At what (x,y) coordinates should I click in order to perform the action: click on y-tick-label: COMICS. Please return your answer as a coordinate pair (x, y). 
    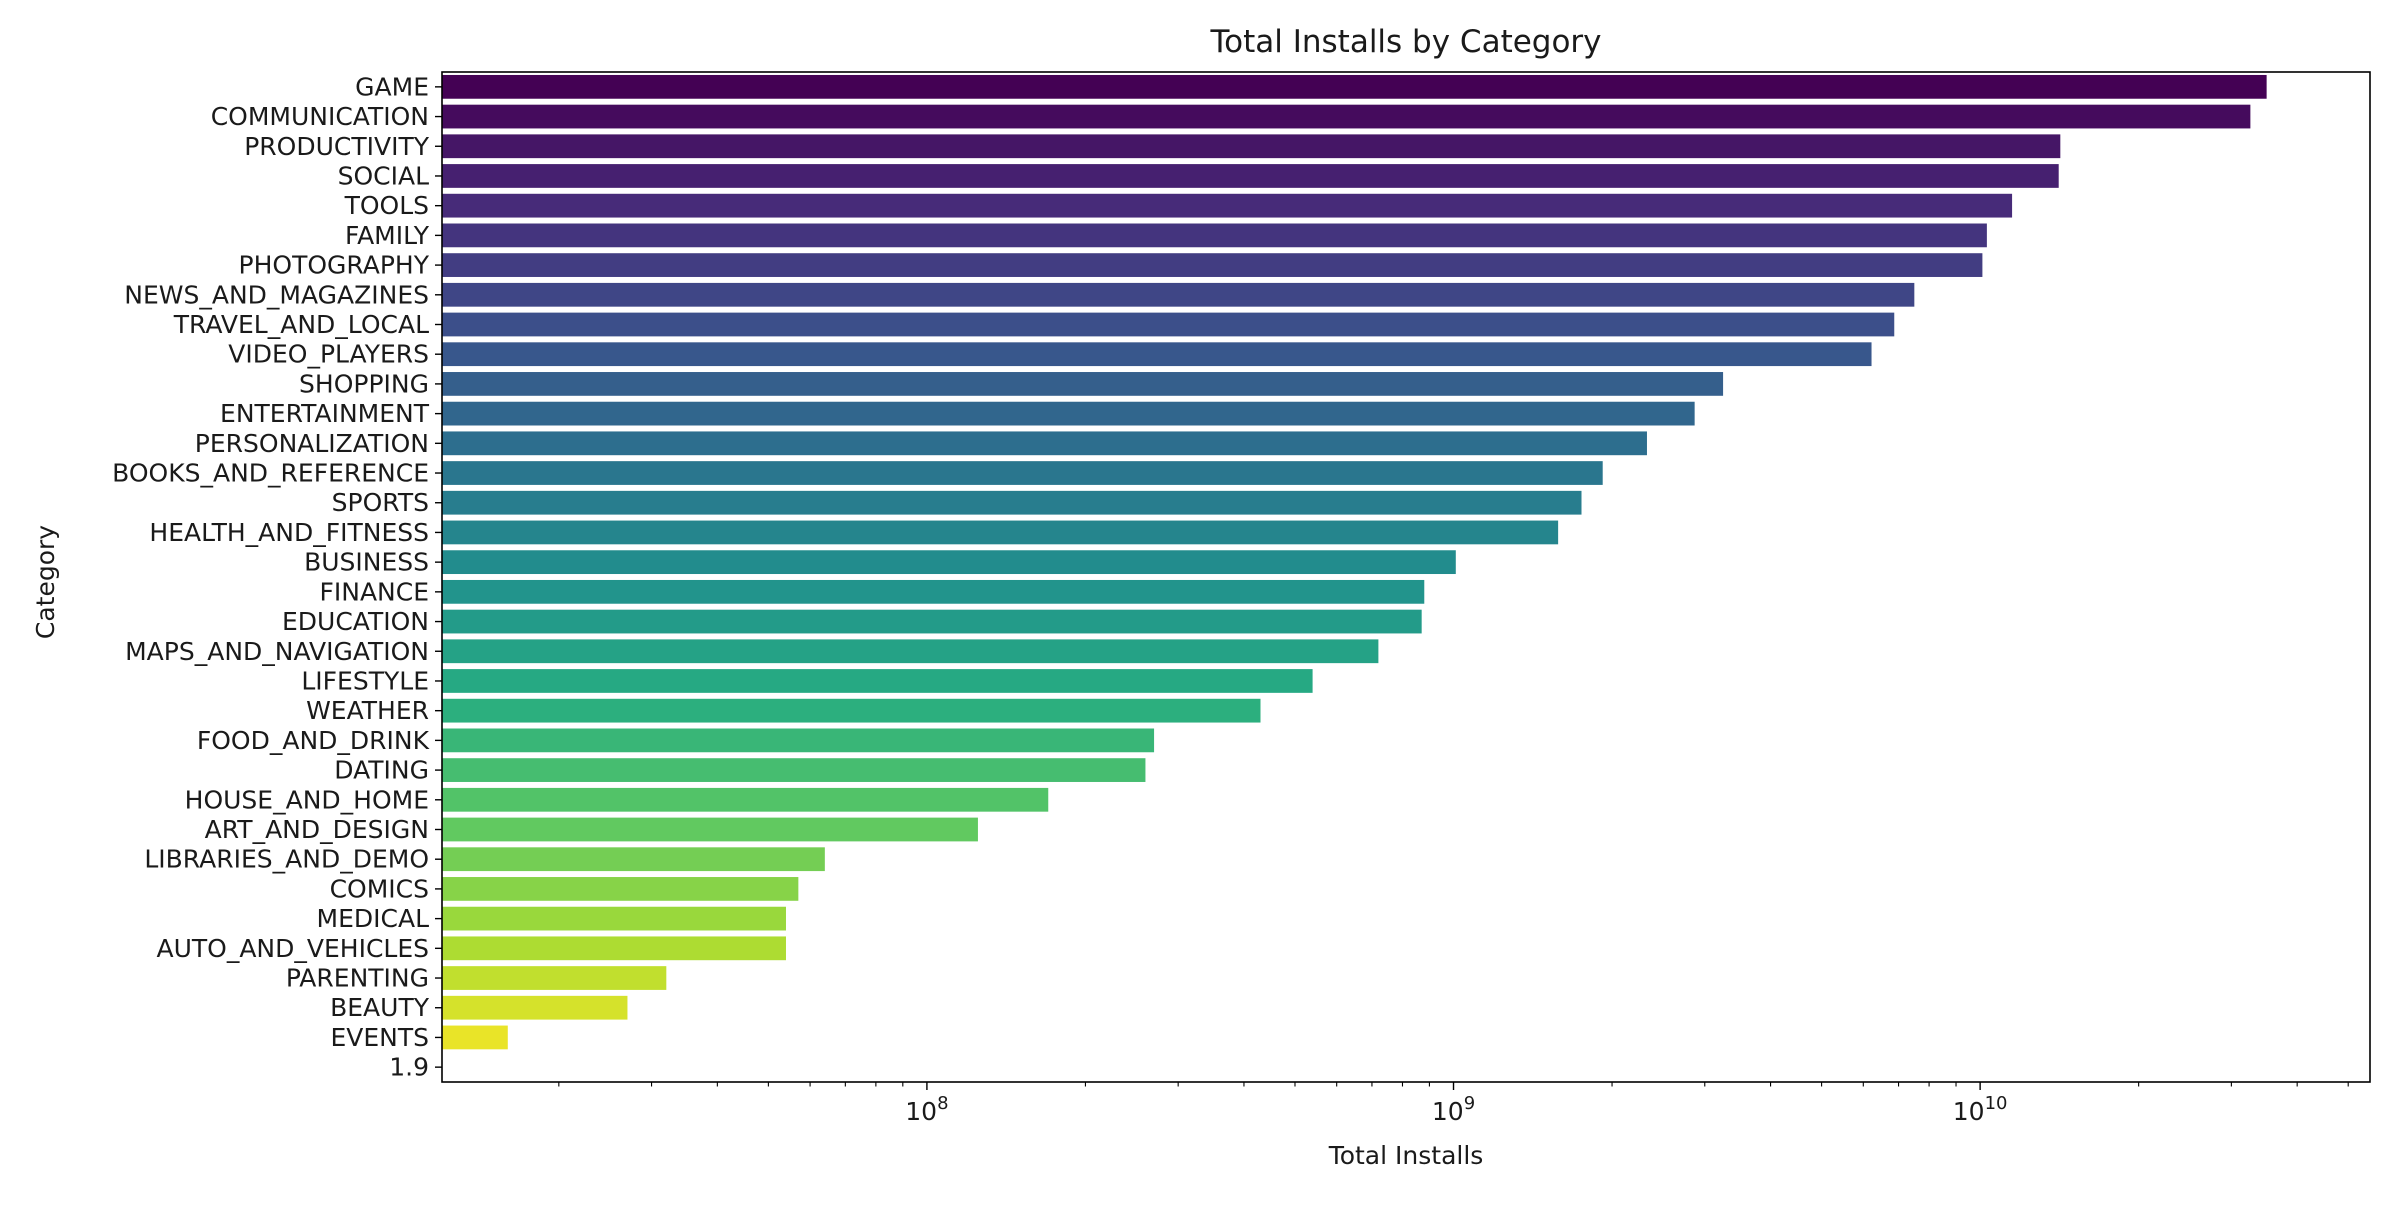
    Looking at the image, I should click on (379, 888).